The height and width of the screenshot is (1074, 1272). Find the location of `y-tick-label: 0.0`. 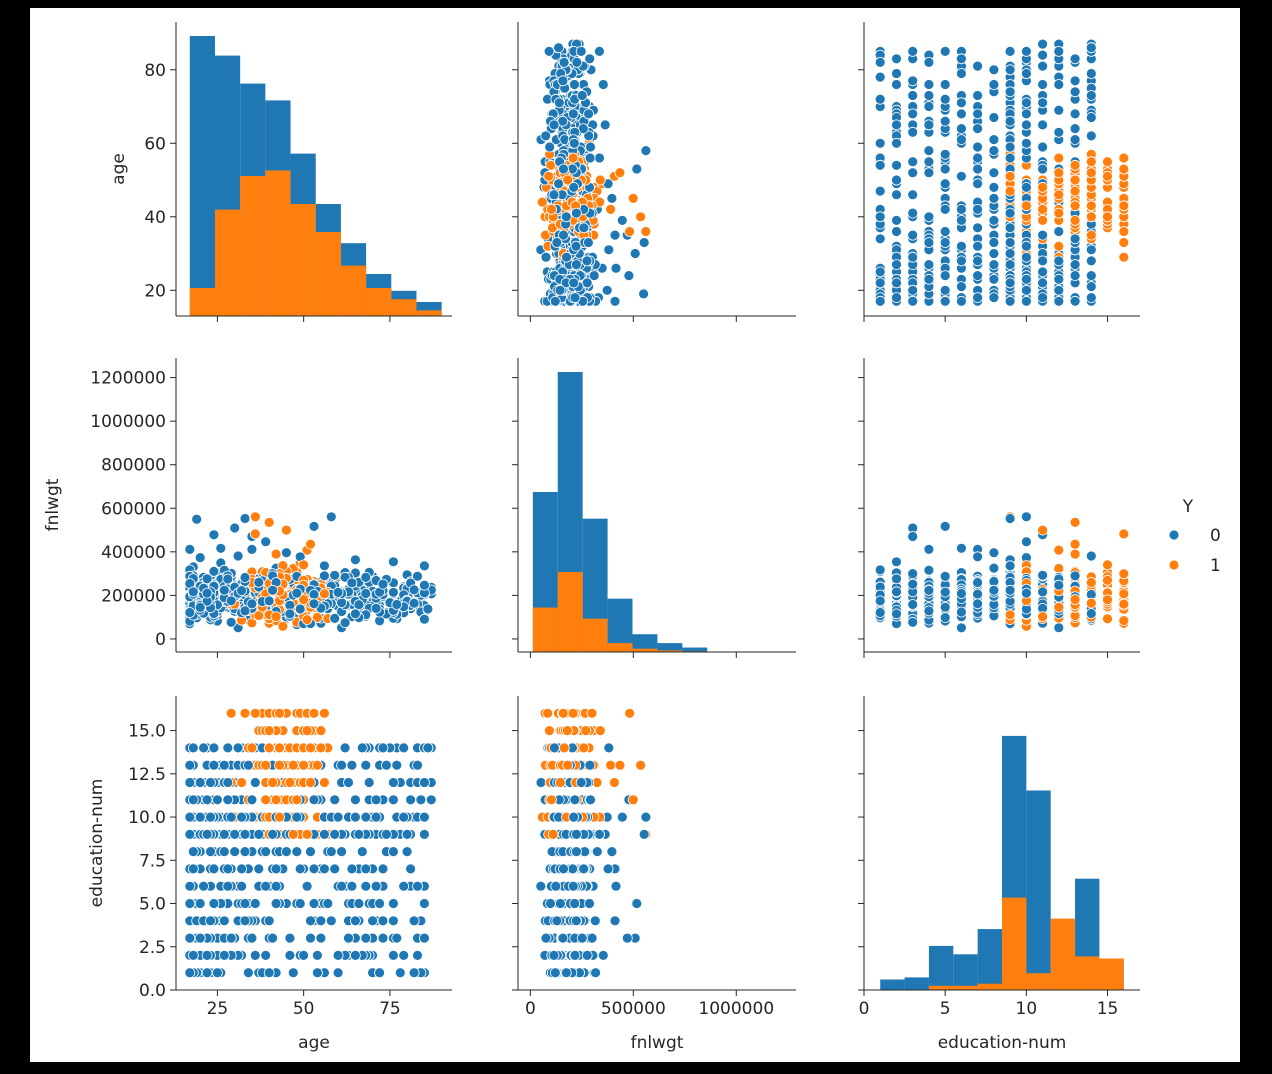

y-tick-label: 0.0 is located at coordinates (152, 991).